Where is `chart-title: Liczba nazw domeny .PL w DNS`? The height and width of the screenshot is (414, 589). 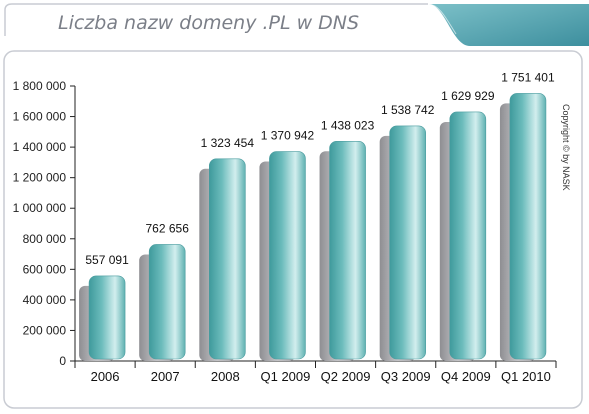
chart-title: Liczba nazw domeny .PL w DNS is located at coordinates (208, 23).